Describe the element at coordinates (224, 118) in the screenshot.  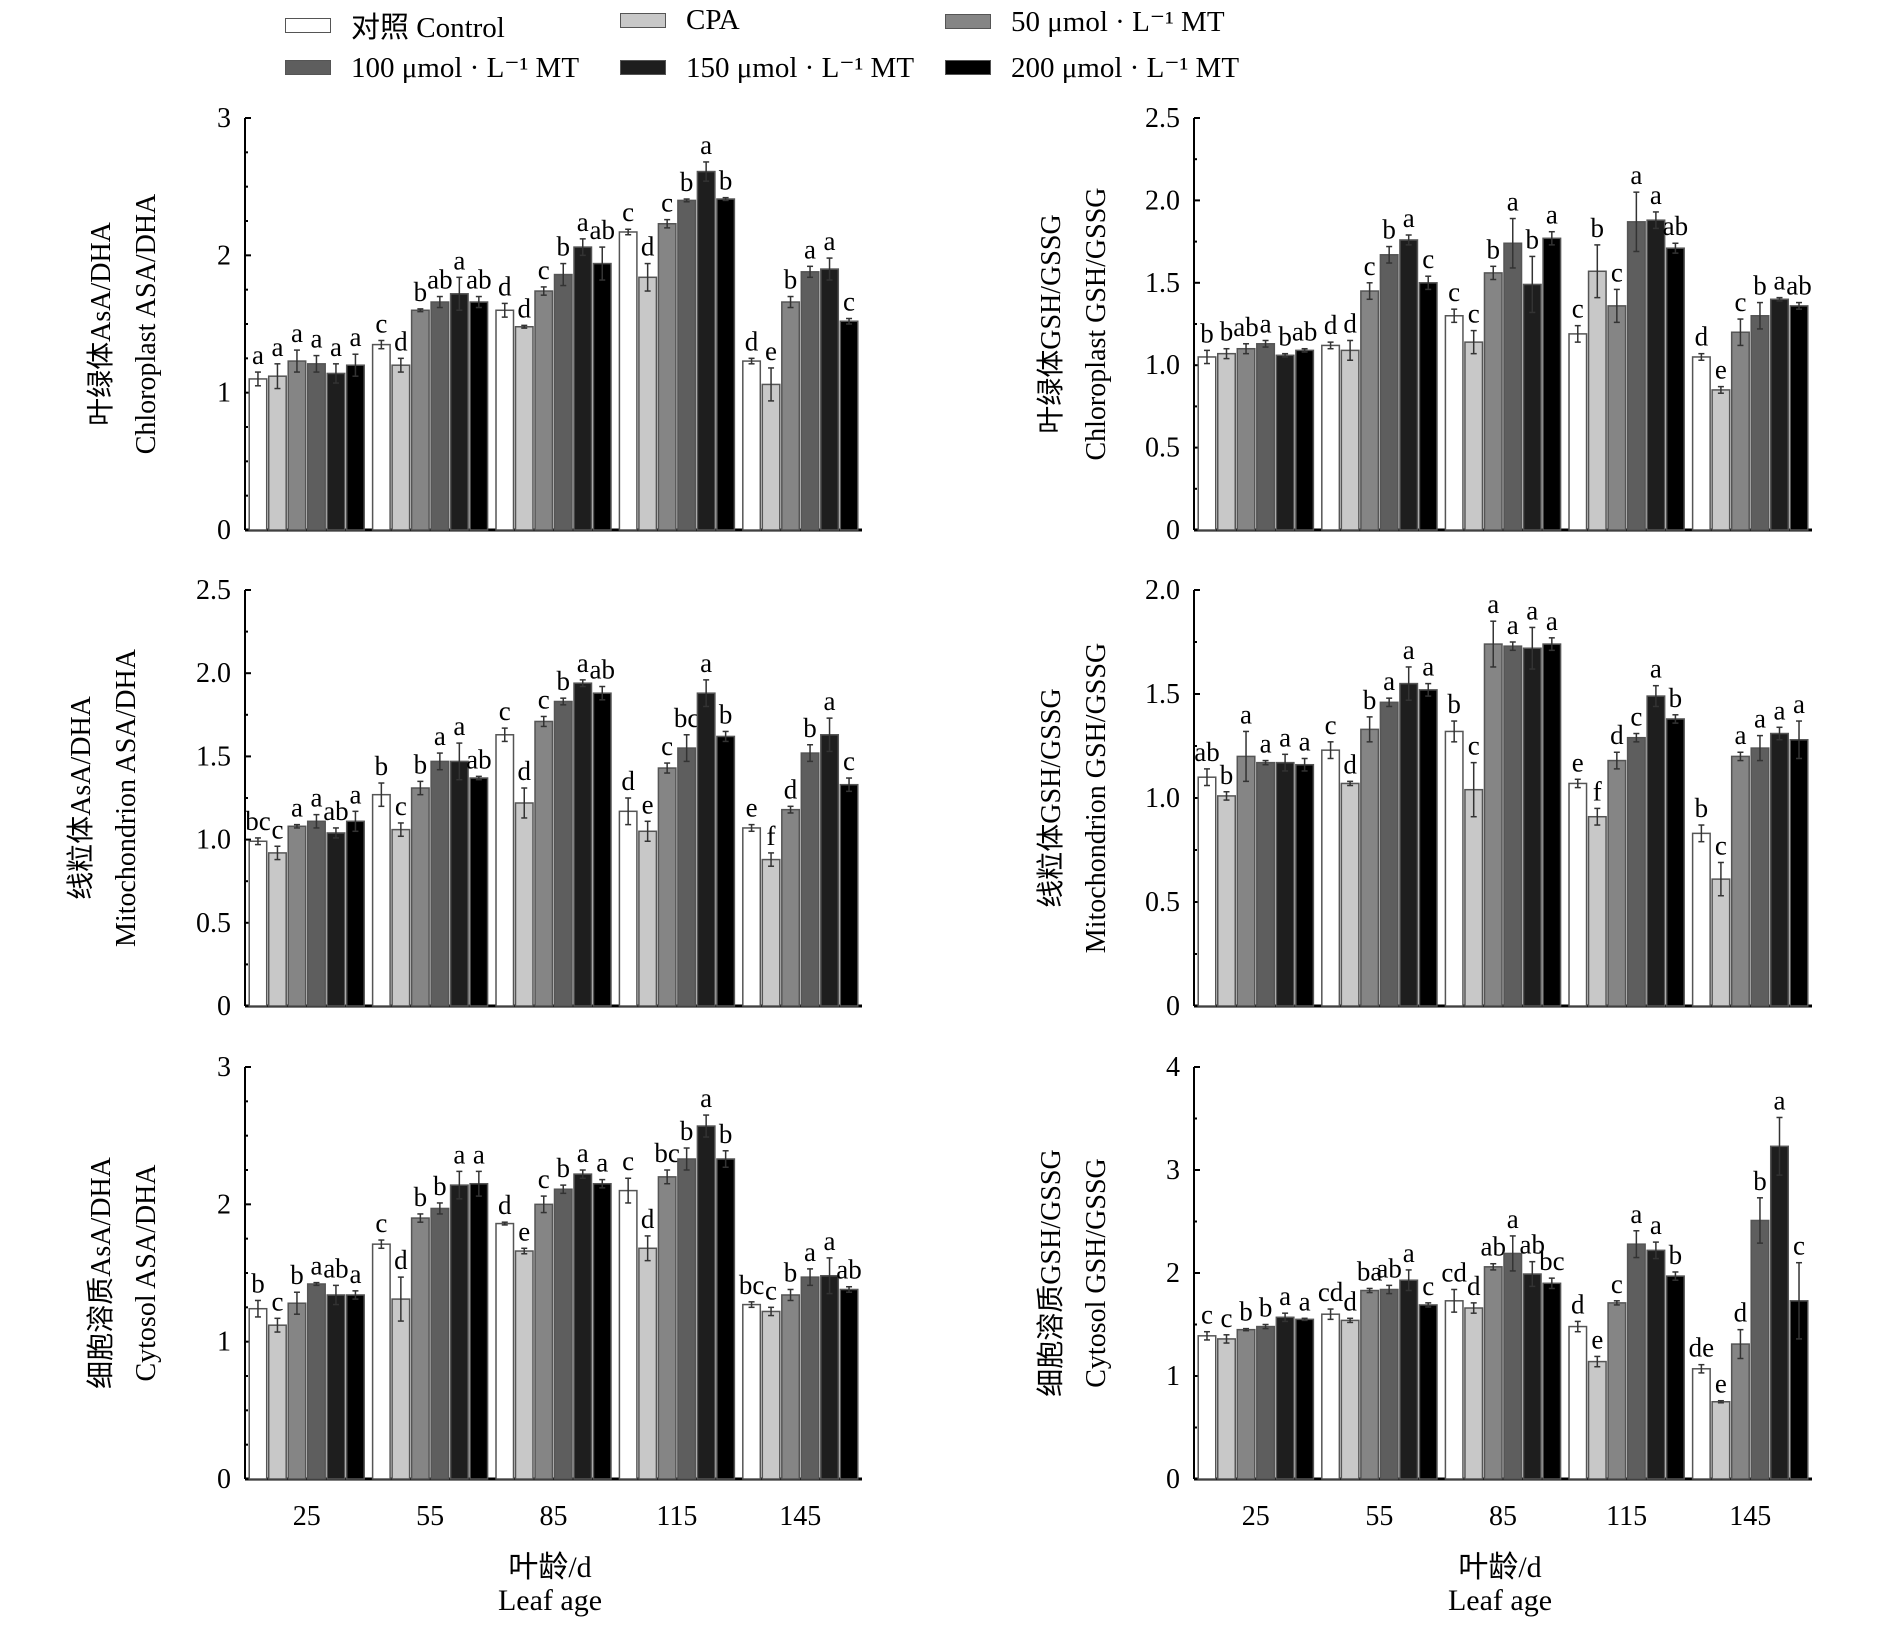
I see `y-tick-label: 3` at that location.